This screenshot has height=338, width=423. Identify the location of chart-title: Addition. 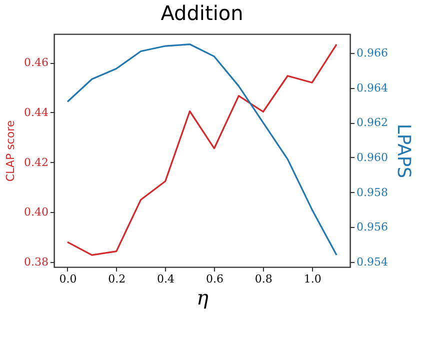
(202, 13).